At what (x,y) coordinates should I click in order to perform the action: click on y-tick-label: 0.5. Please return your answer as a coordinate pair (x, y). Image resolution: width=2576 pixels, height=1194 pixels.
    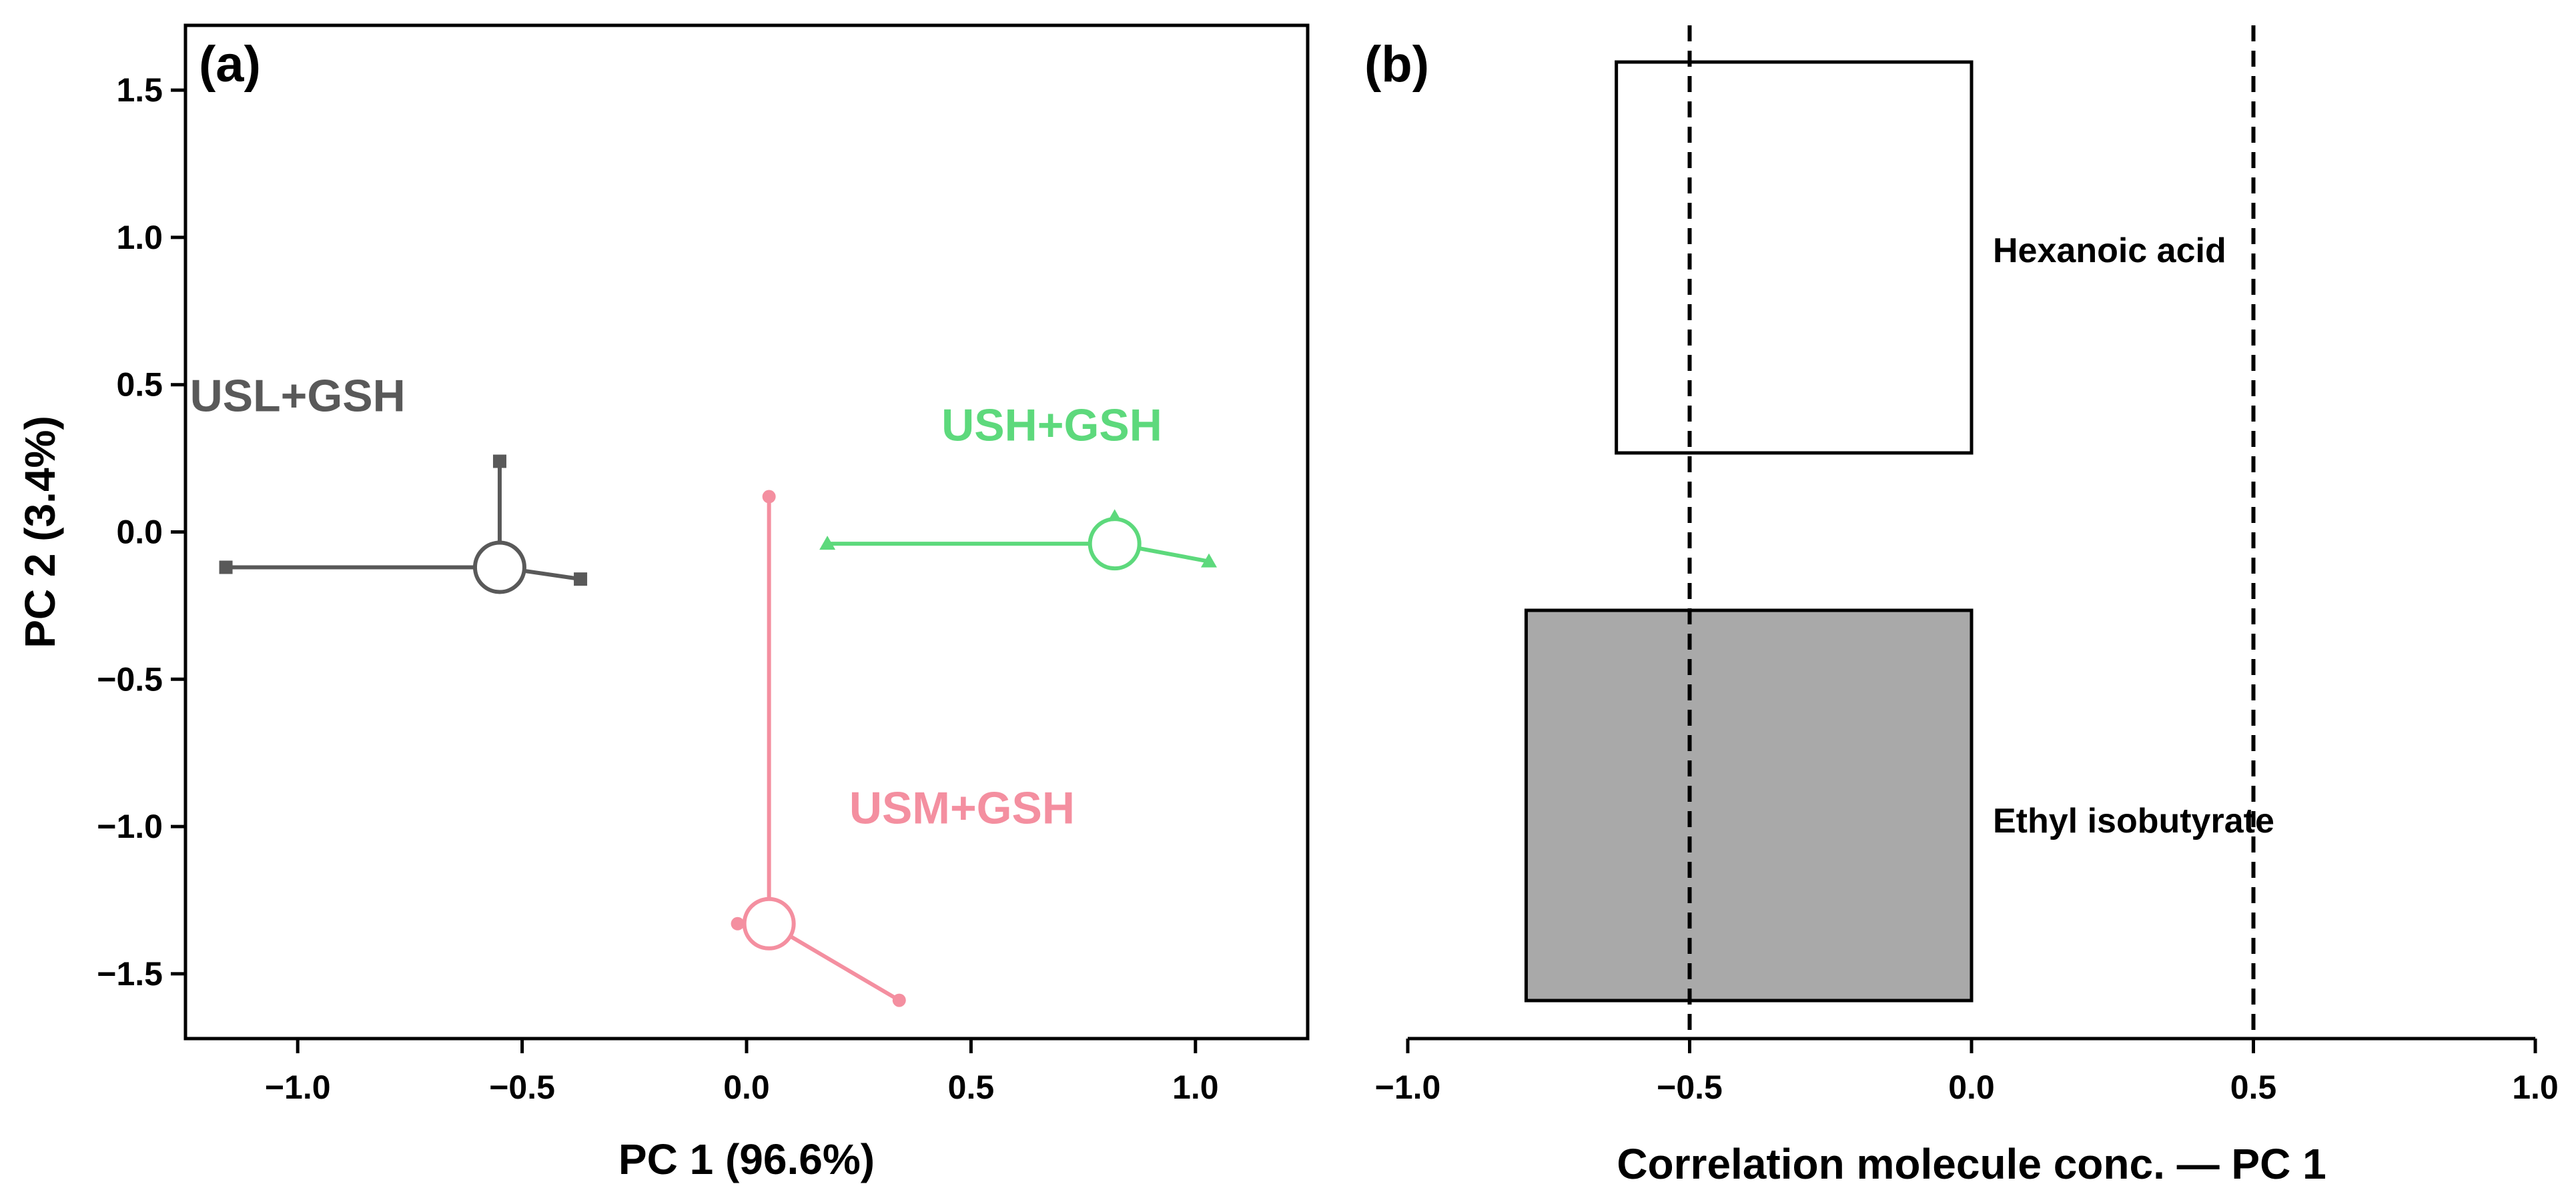
    Looking at the image, I should click on (139, 385).